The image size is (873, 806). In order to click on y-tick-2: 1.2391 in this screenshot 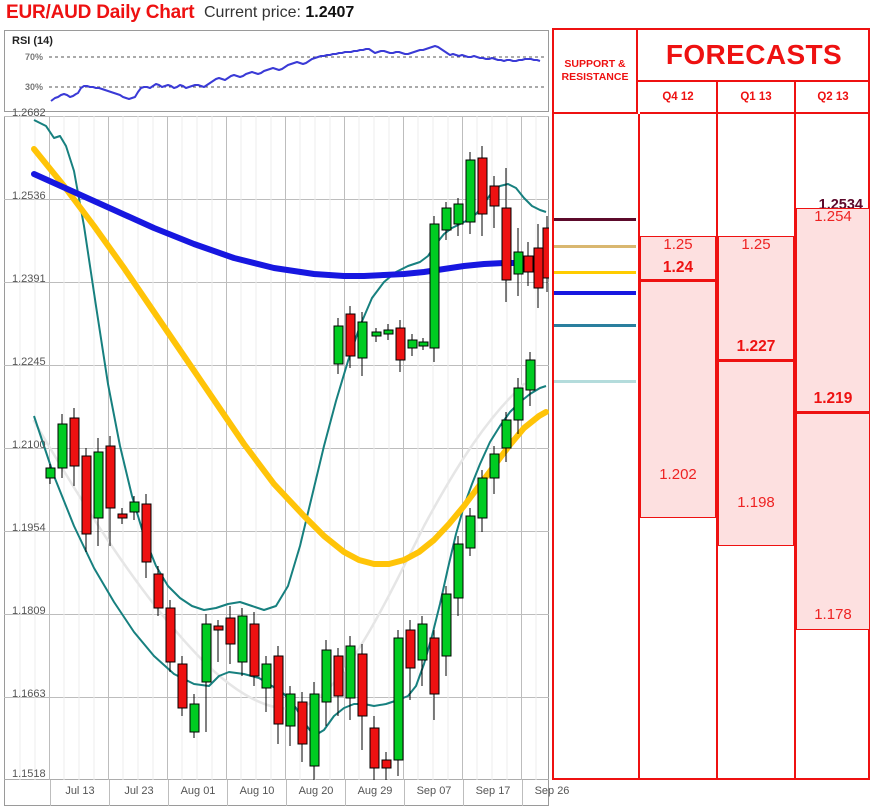, I will do `click(29, 279)`.